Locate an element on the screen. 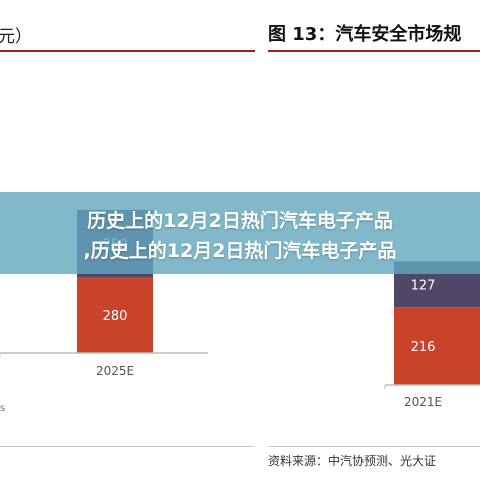 The width and height of the screenshot is (480, 480). right-bar-chart: 216 127 2021E is located at coordinates (432, 335).